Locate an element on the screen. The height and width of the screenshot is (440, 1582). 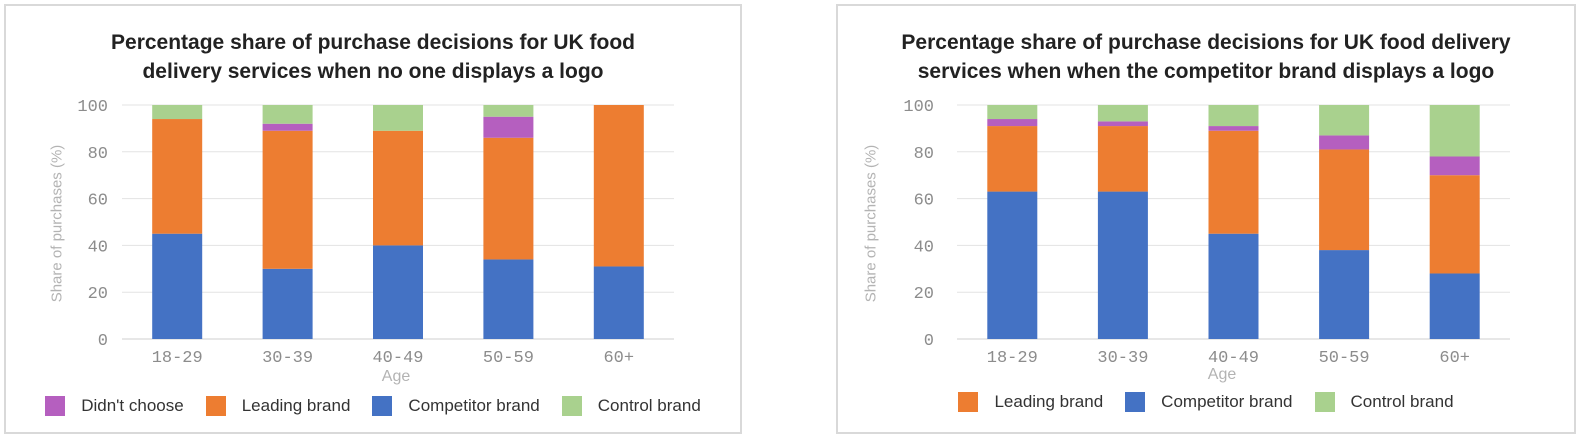
legend-item-didnt-choose: Didn't choose is located at coordinates (114, 406).